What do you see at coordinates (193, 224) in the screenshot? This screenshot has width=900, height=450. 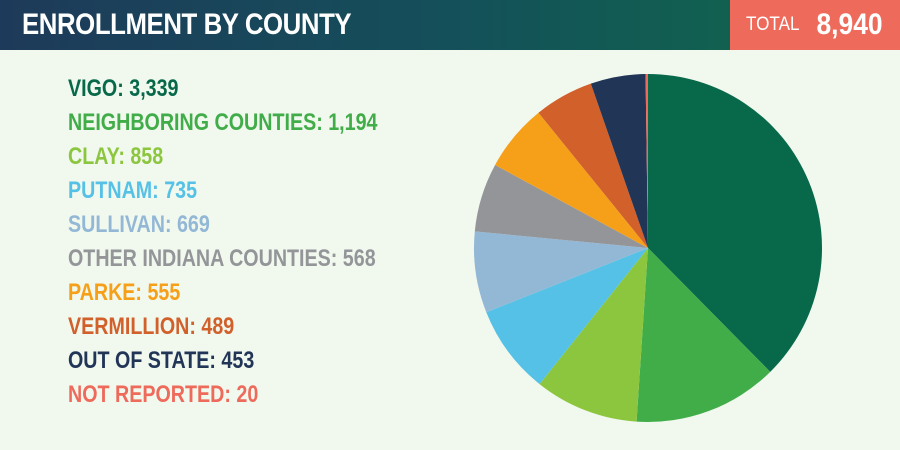 I see `legend-value: 669` at bounding box center [193, 224].